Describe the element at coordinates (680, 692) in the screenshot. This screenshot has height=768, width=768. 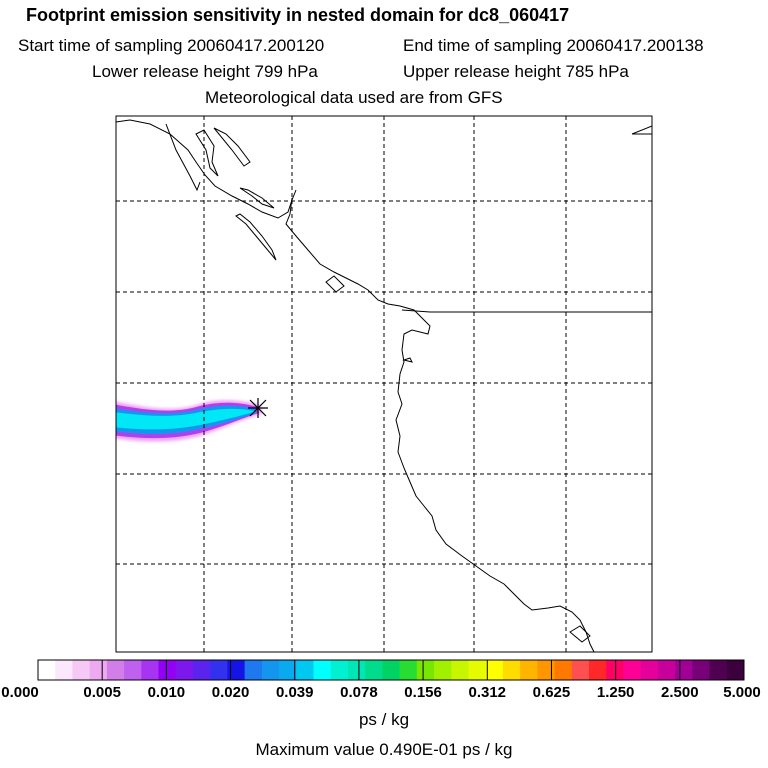
I see `colorbar-tick-label: 2.500` at that location.